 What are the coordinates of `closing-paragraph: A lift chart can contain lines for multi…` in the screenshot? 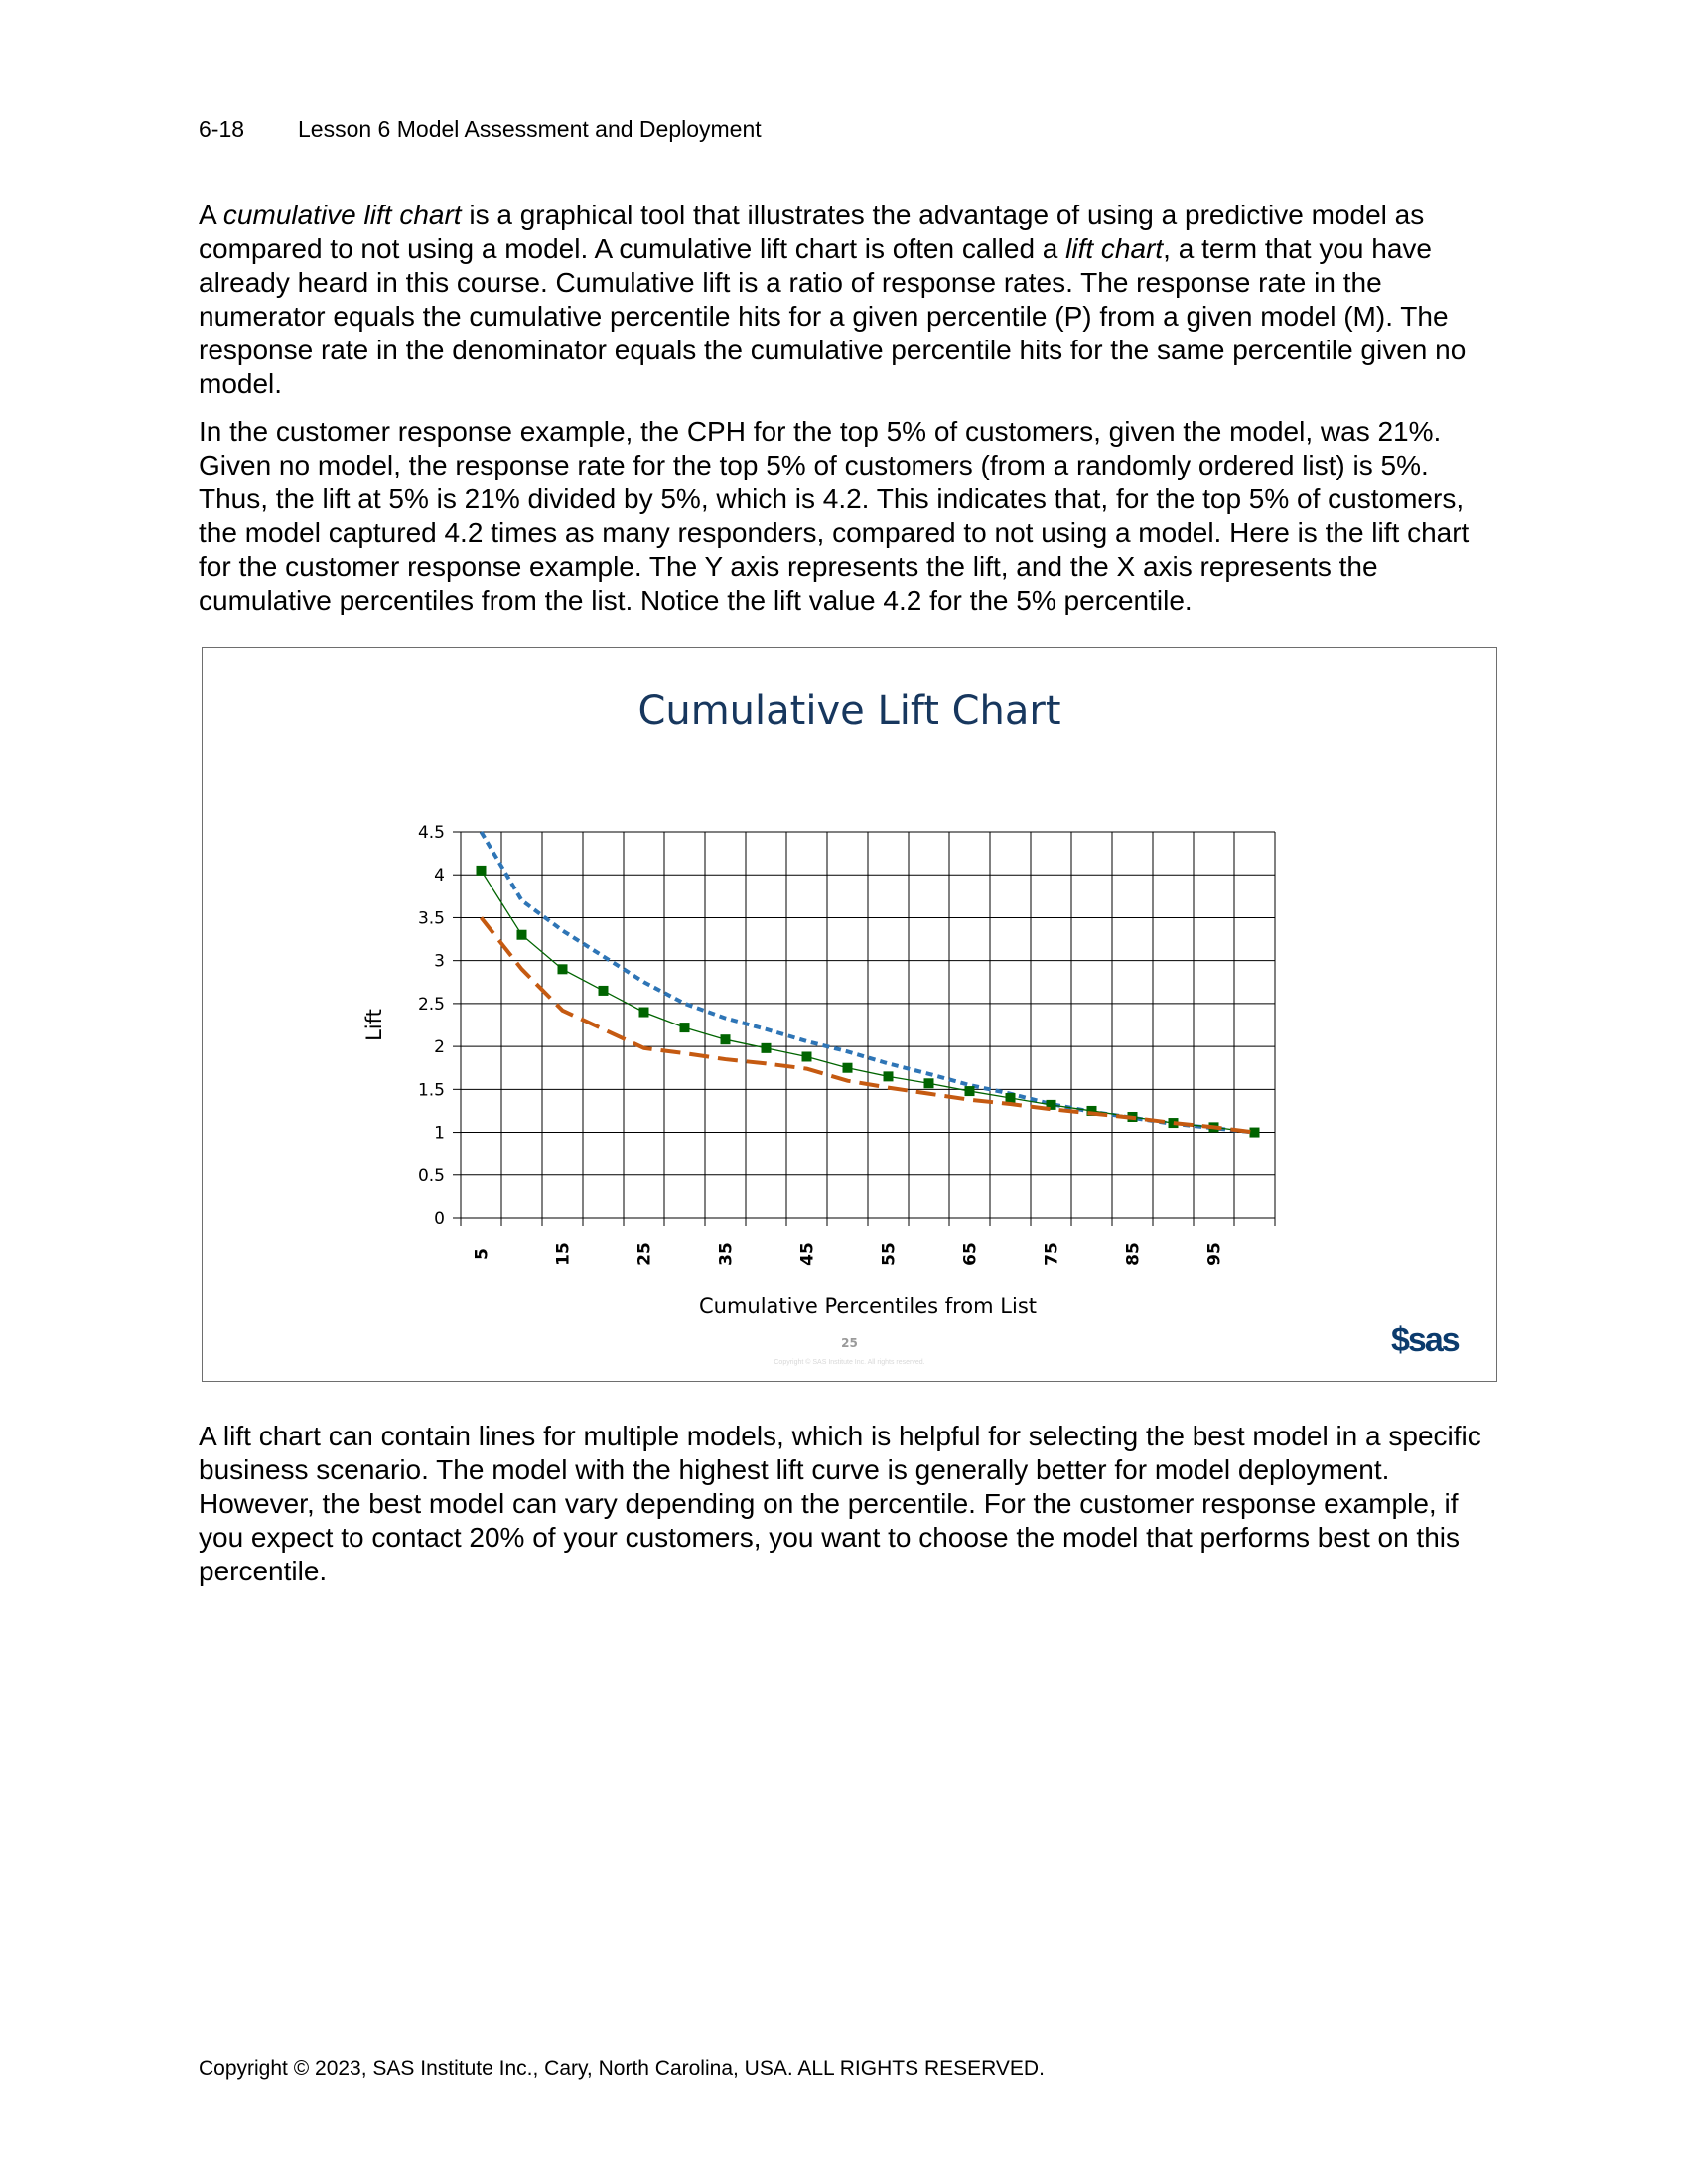 It's located at (840, 1503).